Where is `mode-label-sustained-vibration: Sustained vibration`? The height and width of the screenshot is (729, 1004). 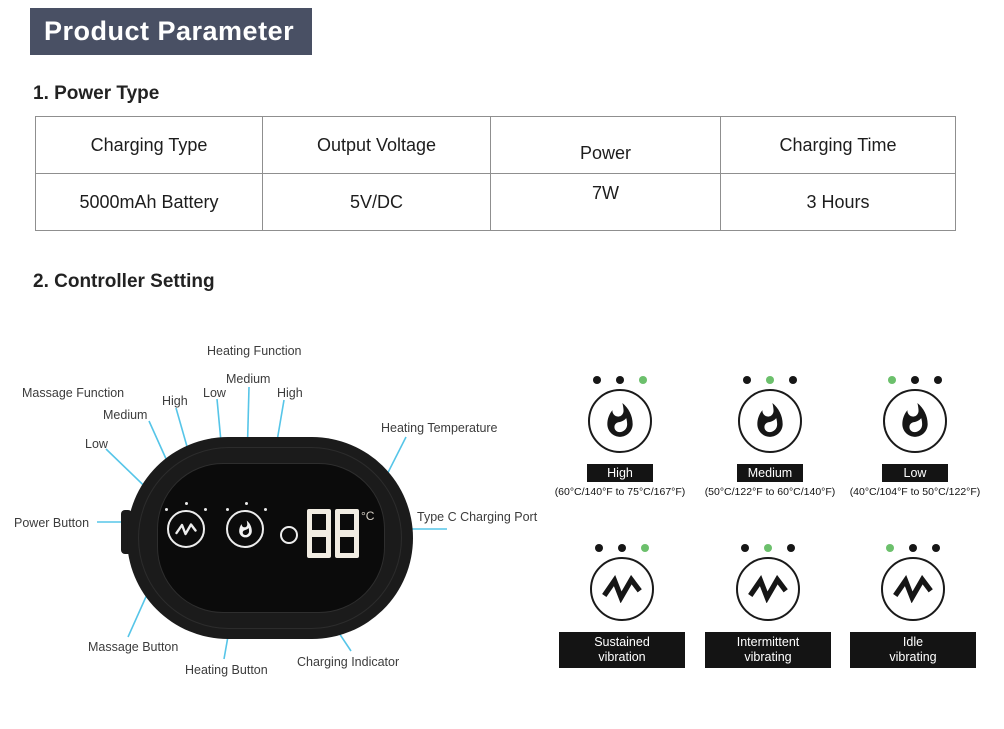
mode-label-sustained-vibration: Sustained vibration is located at coordinates (622, 650).